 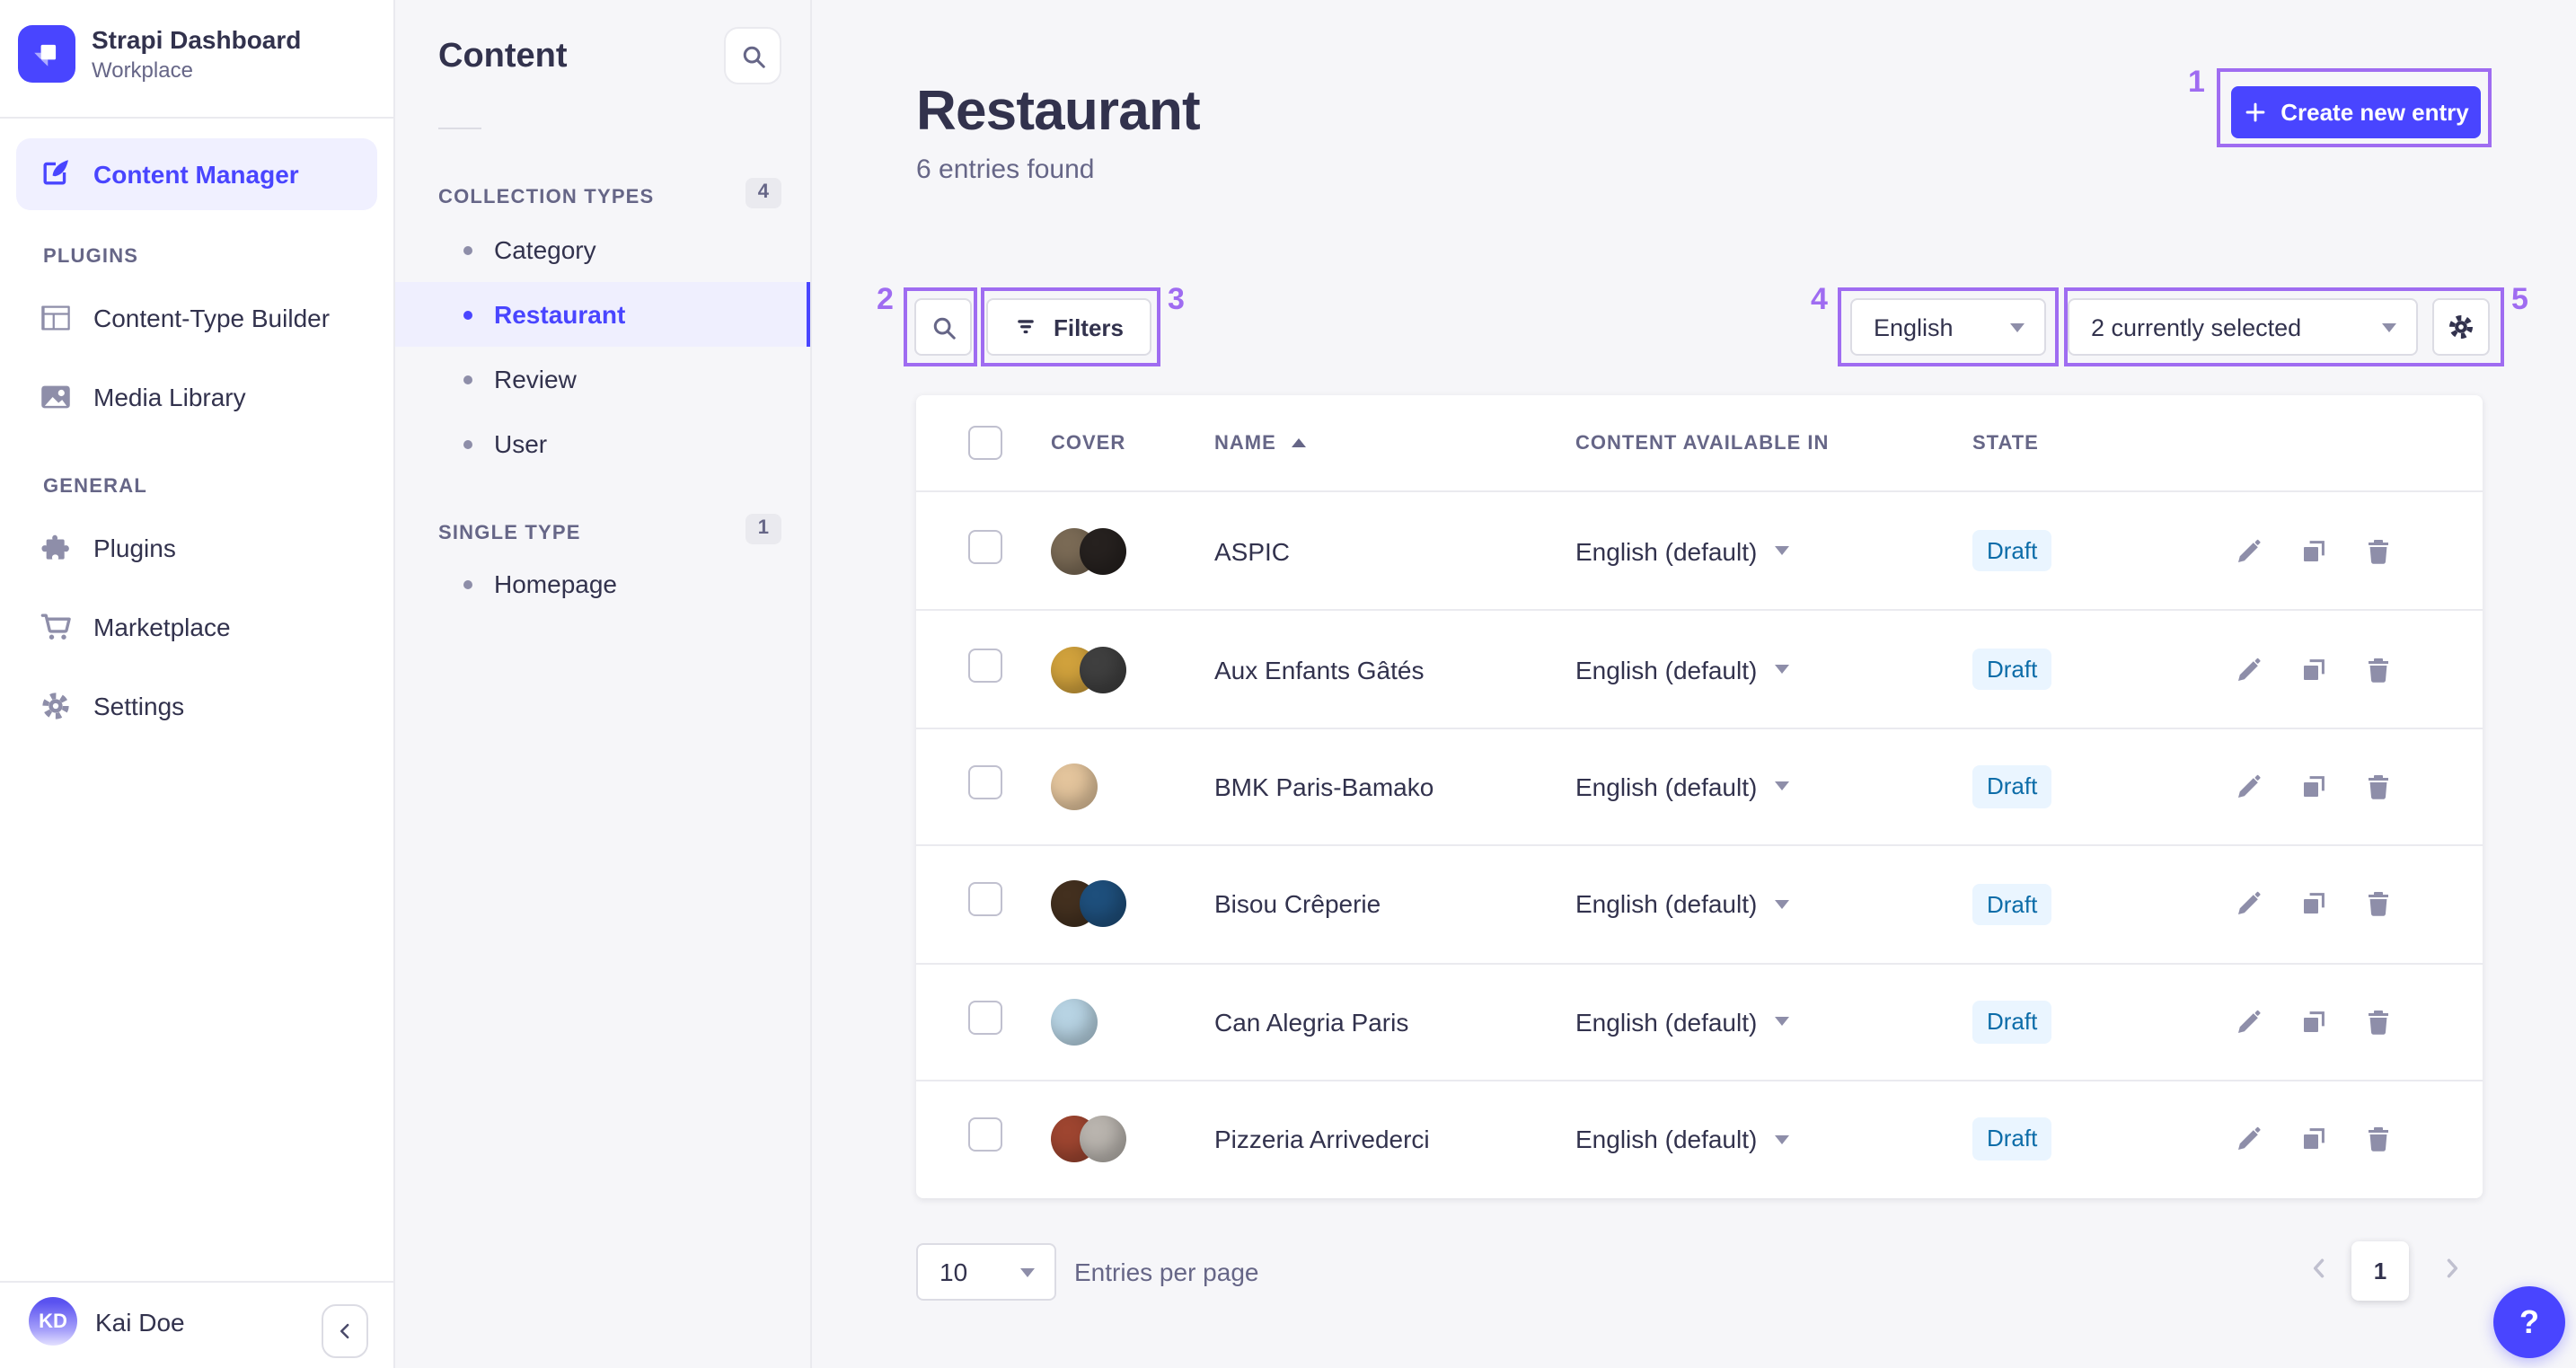 What do you see at coordinates (954, 1272) in the screenshot?
I see `entries-per-page-value: 10` at bounding box center [954, 1272].